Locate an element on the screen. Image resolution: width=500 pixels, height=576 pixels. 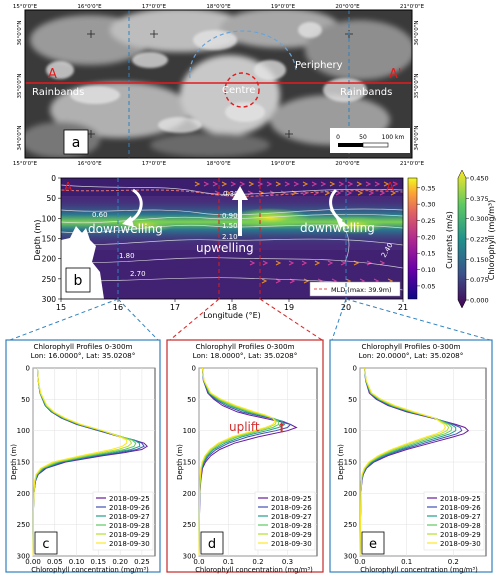
panel-d-box is located at coordinates (212, 543).